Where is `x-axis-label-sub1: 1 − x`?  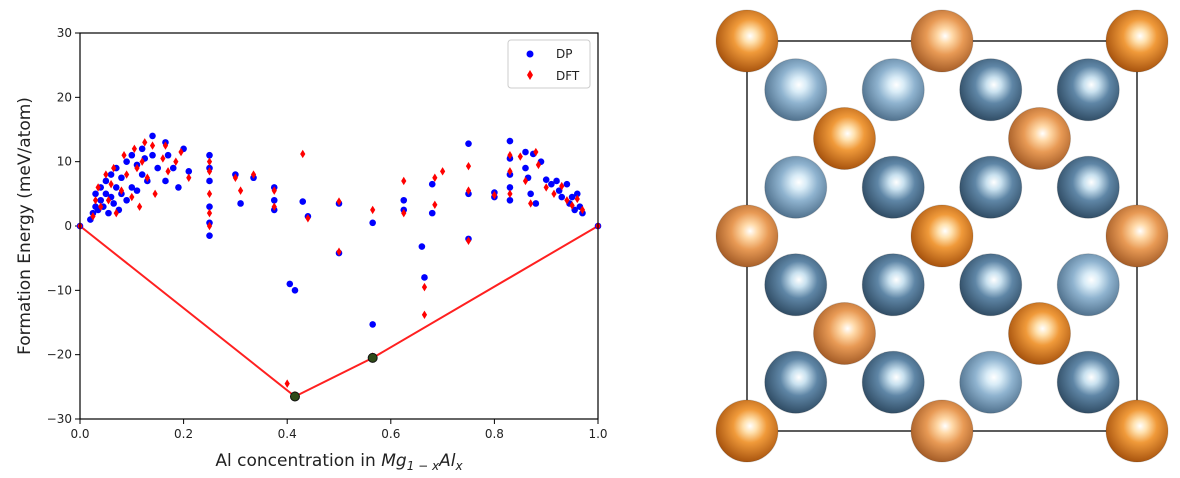 x-axis-label-sub1: 1 − x is located at coordinates (423, 466).